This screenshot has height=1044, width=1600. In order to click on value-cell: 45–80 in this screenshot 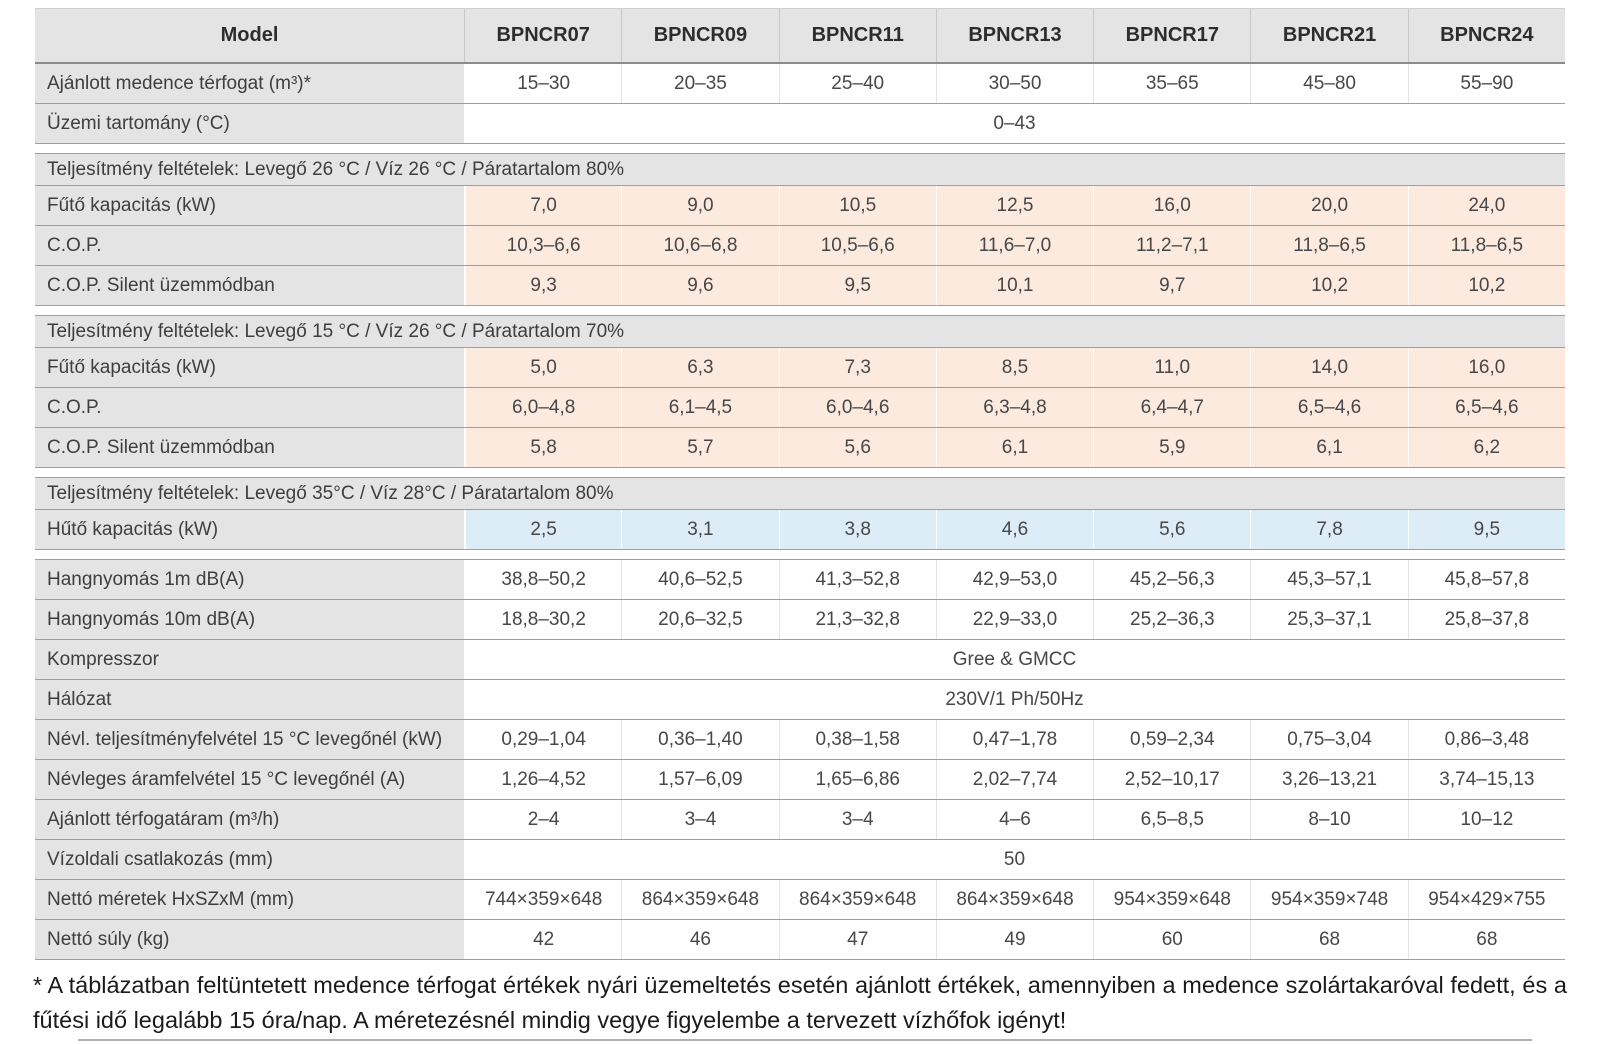, I will do `click(1328, 83)`.